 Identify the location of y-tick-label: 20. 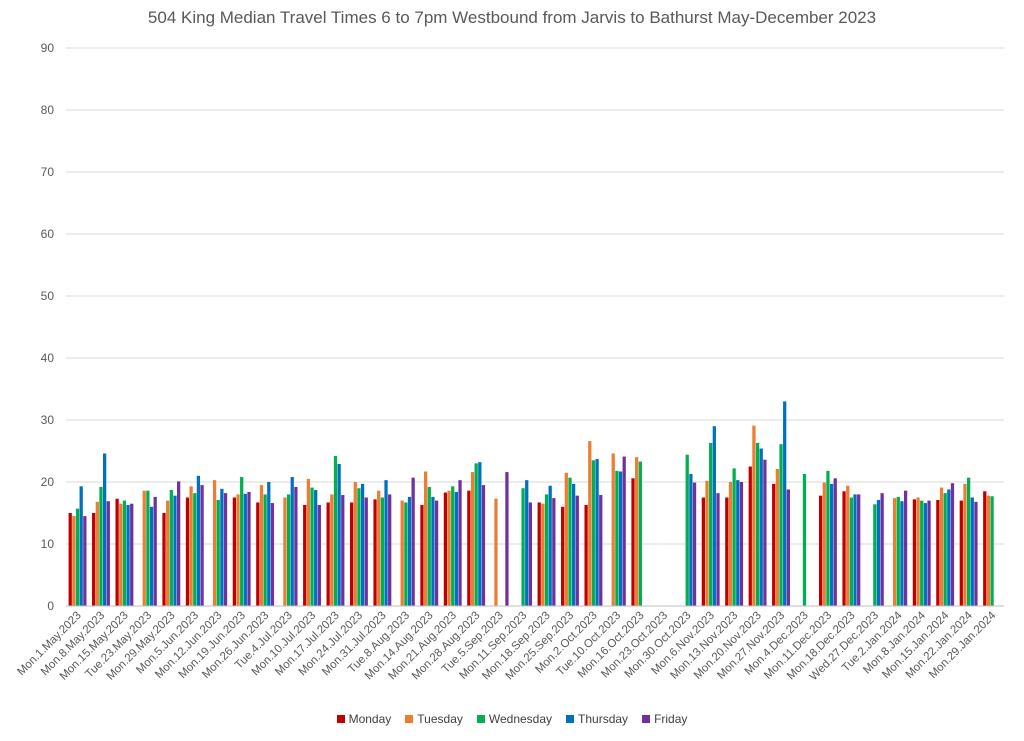
(48, 482).